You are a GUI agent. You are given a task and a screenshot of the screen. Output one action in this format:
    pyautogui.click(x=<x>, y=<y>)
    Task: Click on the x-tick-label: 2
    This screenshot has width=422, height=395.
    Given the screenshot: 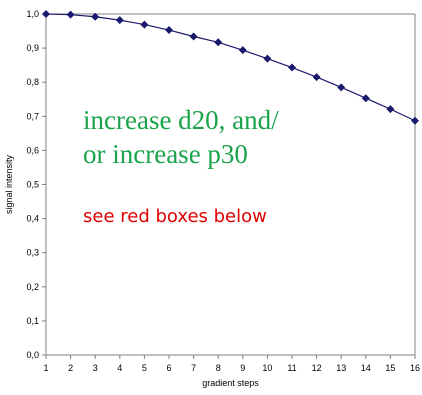 What is the action you would take?
    pyautogui.click(x=70, y=368)
    